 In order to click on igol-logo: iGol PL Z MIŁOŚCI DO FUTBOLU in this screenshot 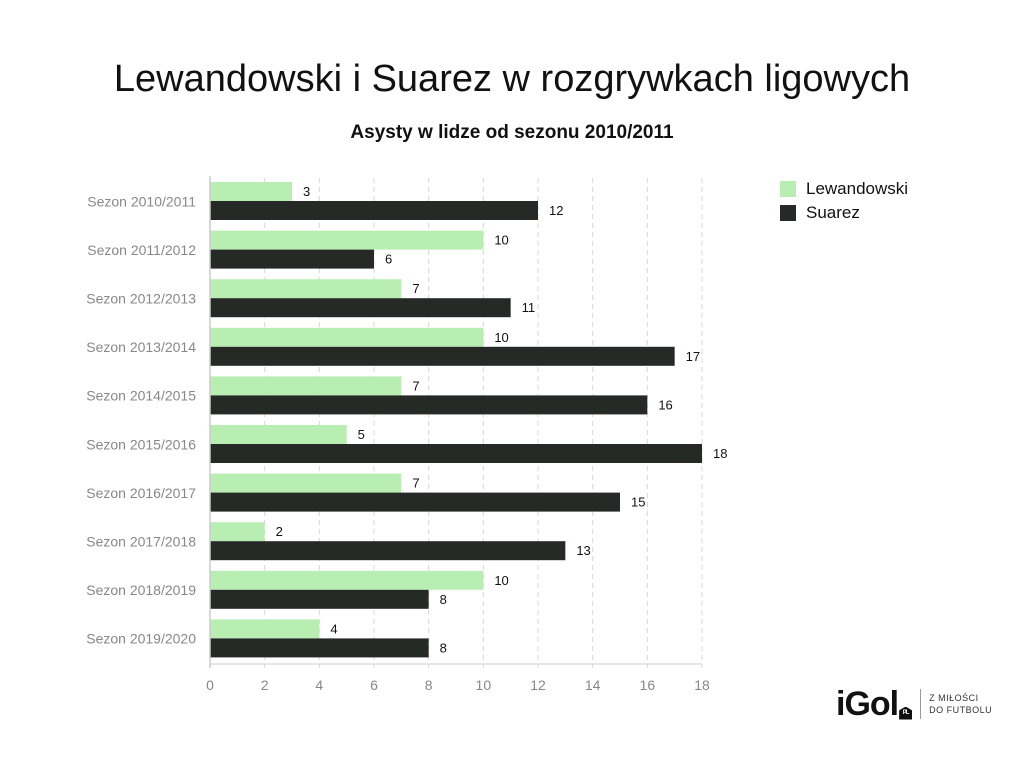, I will do `click(914, 704)`.